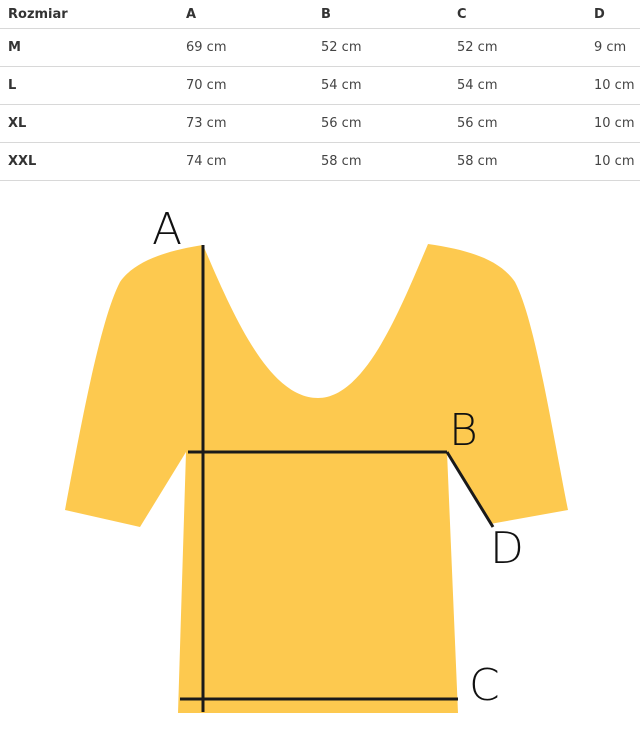 The height and width of the screenshot is (734, 640). I want to click on table-header-row: Rozmiar A B C D, so click(320, 14).